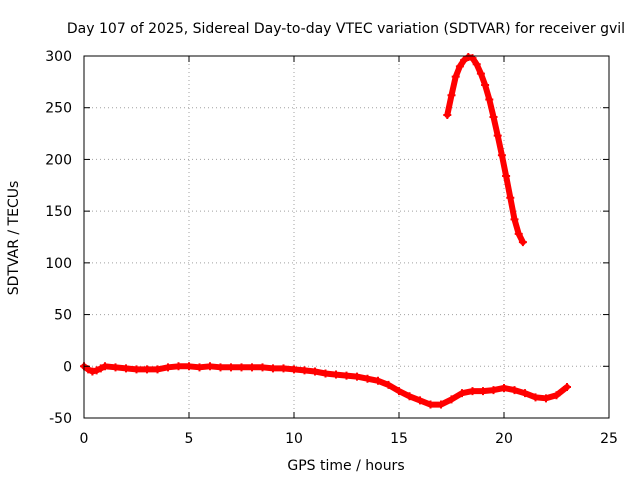 The height and width of the screenshot is (480, 640). What do you see at coordinates (67, 367) in the screenshot?
I see `y-tick-label: 0` at bounding box center [67, 367].